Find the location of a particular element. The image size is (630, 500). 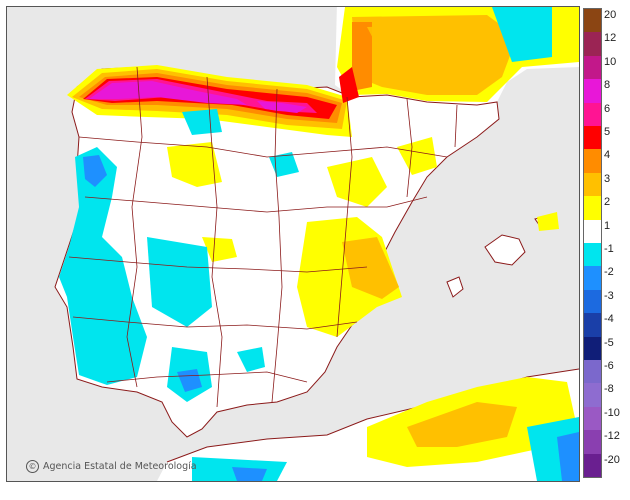

legend-tick-label: -6 is located at coordinates (609, 366).